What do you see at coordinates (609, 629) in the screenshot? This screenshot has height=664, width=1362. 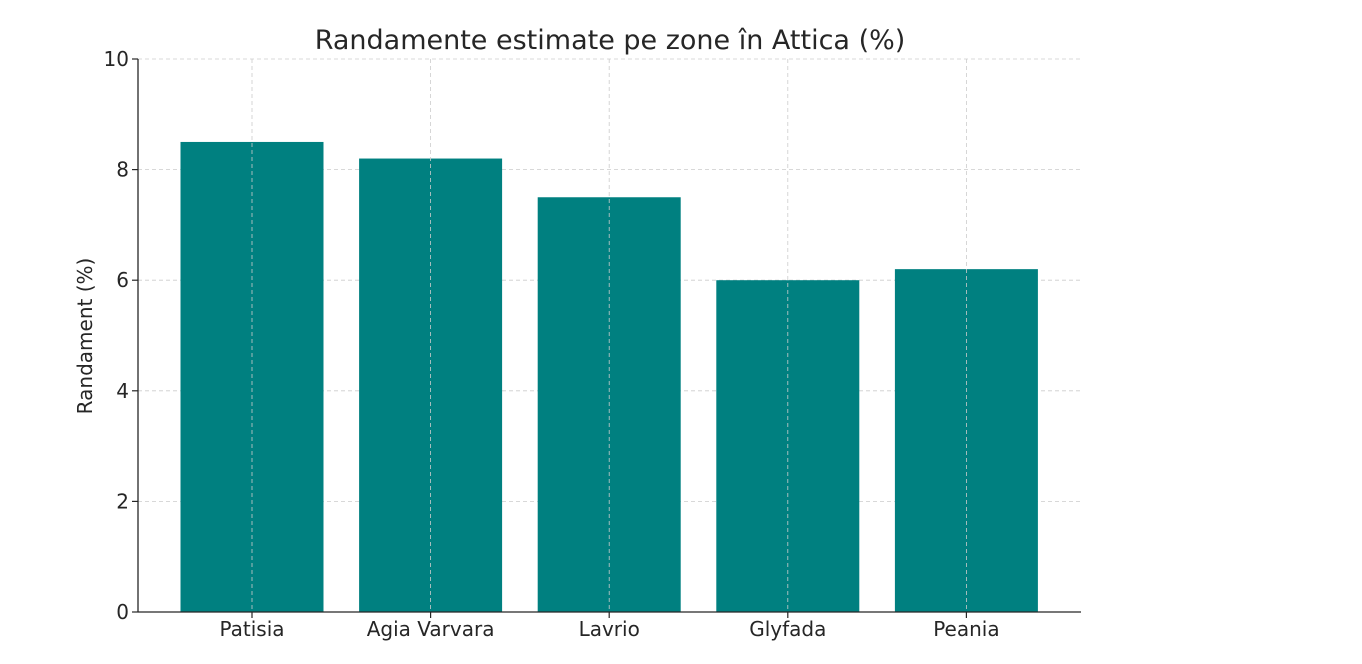 I see `x-tick-label: Lavrio` at bounding box center [609, 629].